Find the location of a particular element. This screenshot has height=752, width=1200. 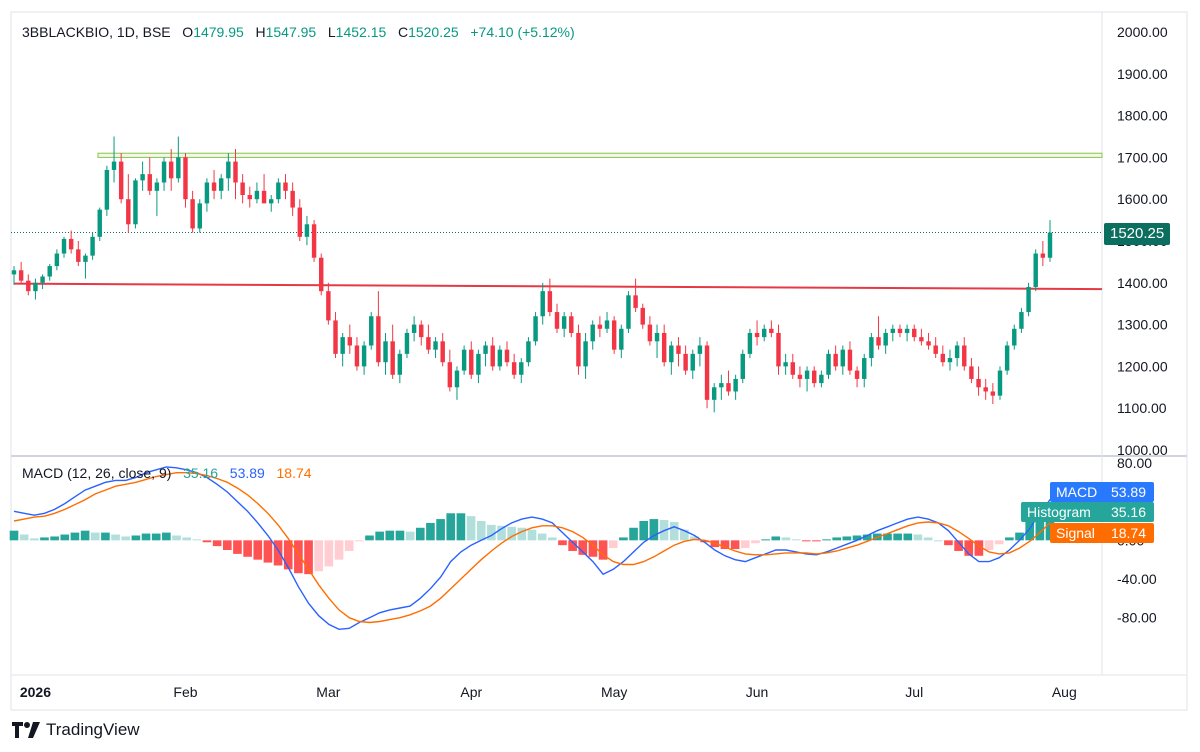

macd-legend-signal: 18.74 is located at coordinates (294, 473).